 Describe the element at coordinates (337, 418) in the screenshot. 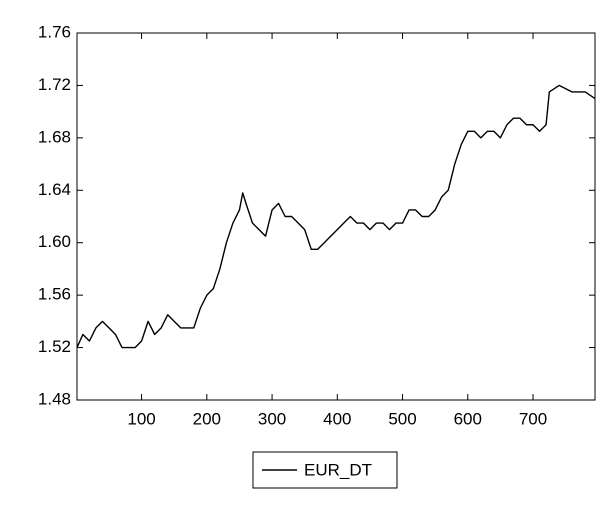

I see `x-tick-label: 400` at that location.